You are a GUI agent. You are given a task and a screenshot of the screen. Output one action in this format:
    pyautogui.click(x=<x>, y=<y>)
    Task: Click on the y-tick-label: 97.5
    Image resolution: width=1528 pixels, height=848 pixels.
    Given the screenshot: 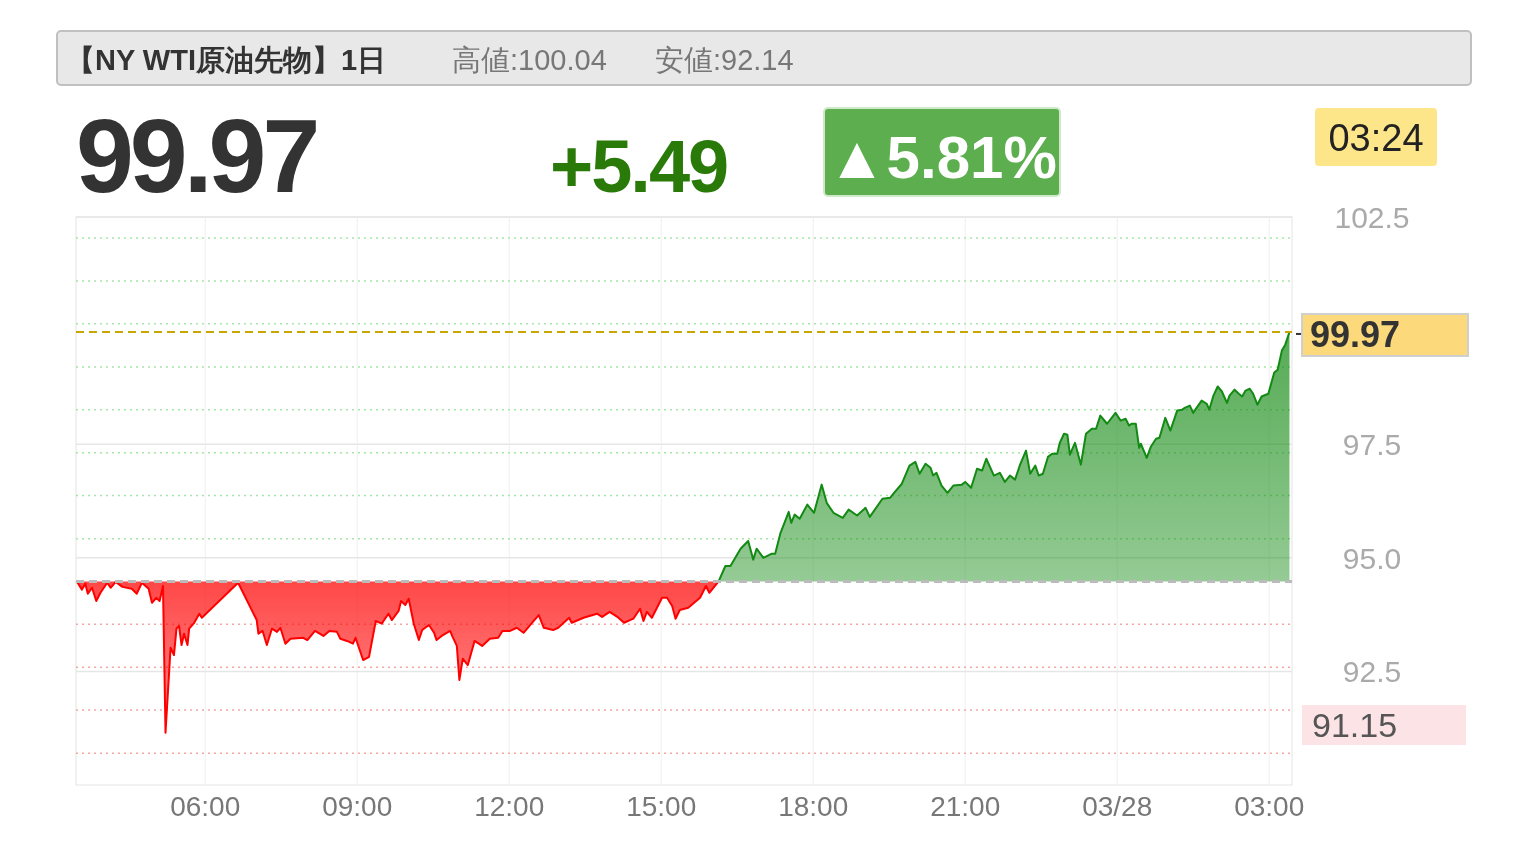 What is the action you would take?
    pyautogui.click(x=1372, y=445)
    